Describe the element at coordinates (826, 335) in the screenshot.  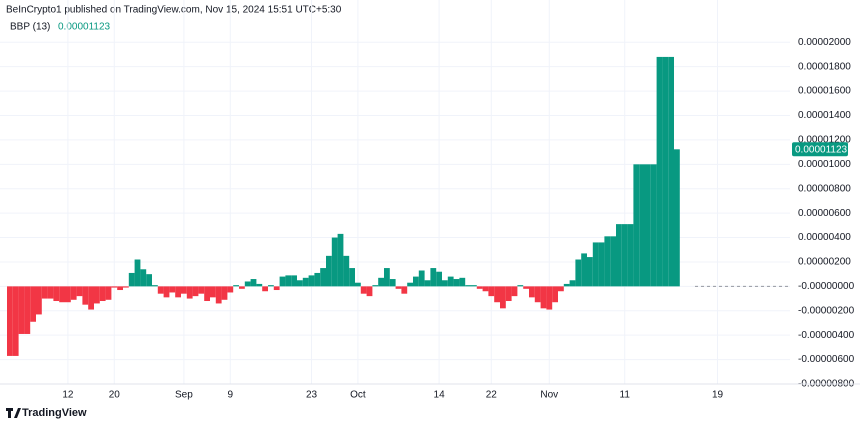
I see `y-tick-label: -0.00000400` at that location.